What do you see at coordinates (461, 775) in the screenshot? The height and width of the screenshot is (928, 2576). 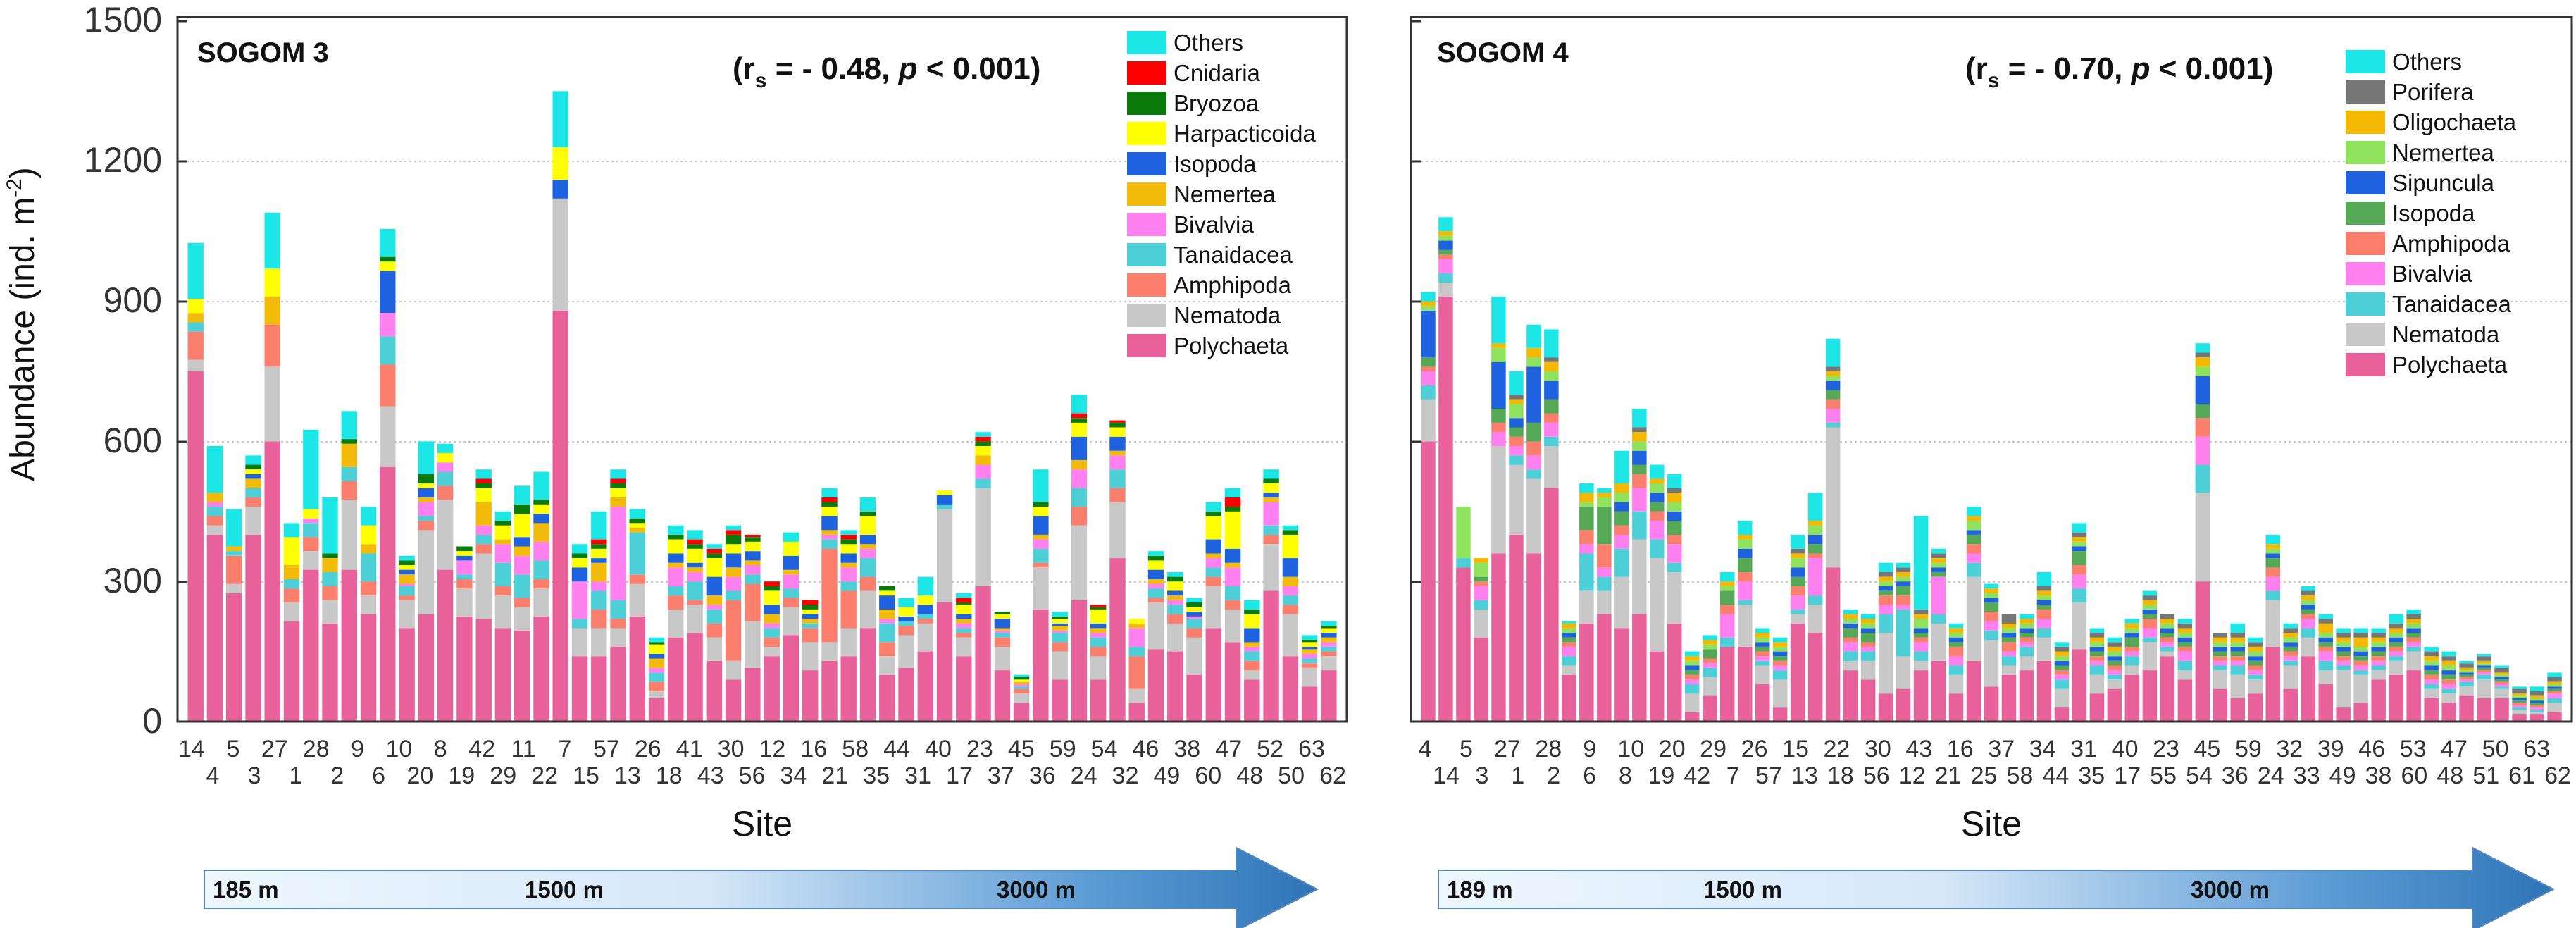 I see `x-tick-label: 19` at bounding box center [461, 775].